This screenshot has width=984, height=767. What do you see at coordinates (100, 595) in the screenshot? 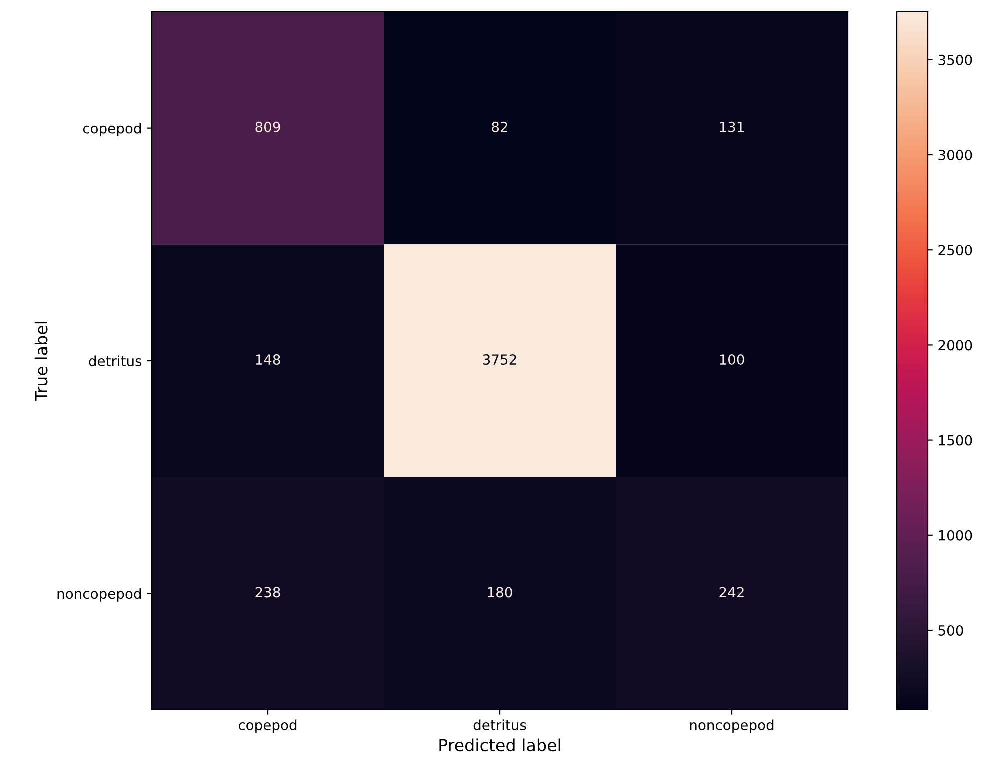
I see `y-tick-label: noncopepod` at bounding box center [100, 595].